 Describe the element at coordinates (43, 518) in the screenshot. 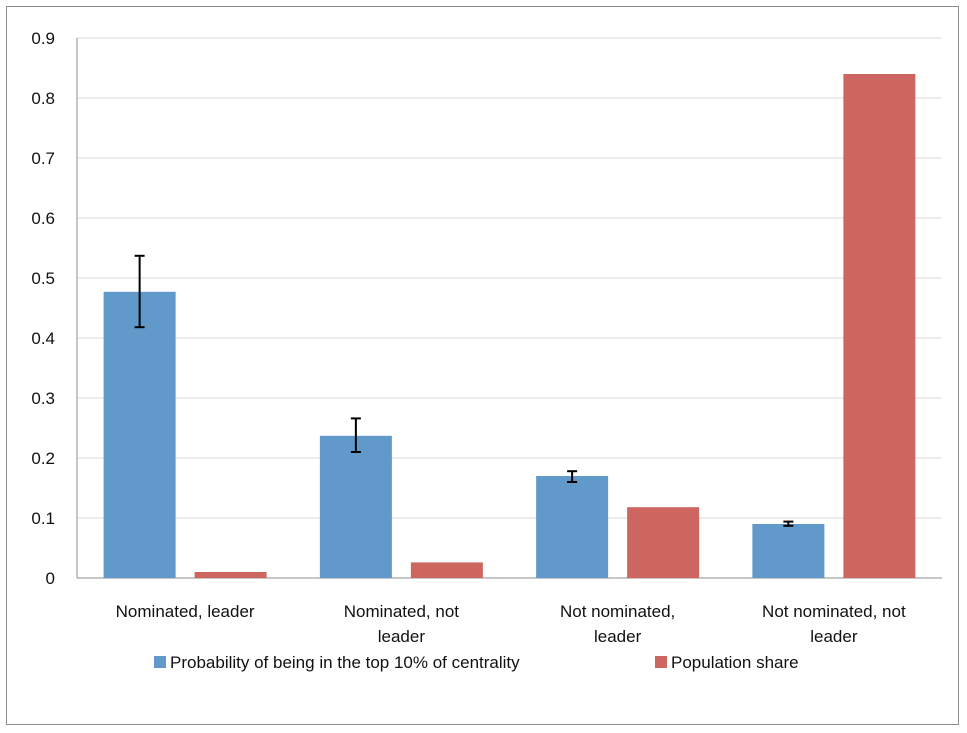

I see `y-tick-label: 0.1` at that location.